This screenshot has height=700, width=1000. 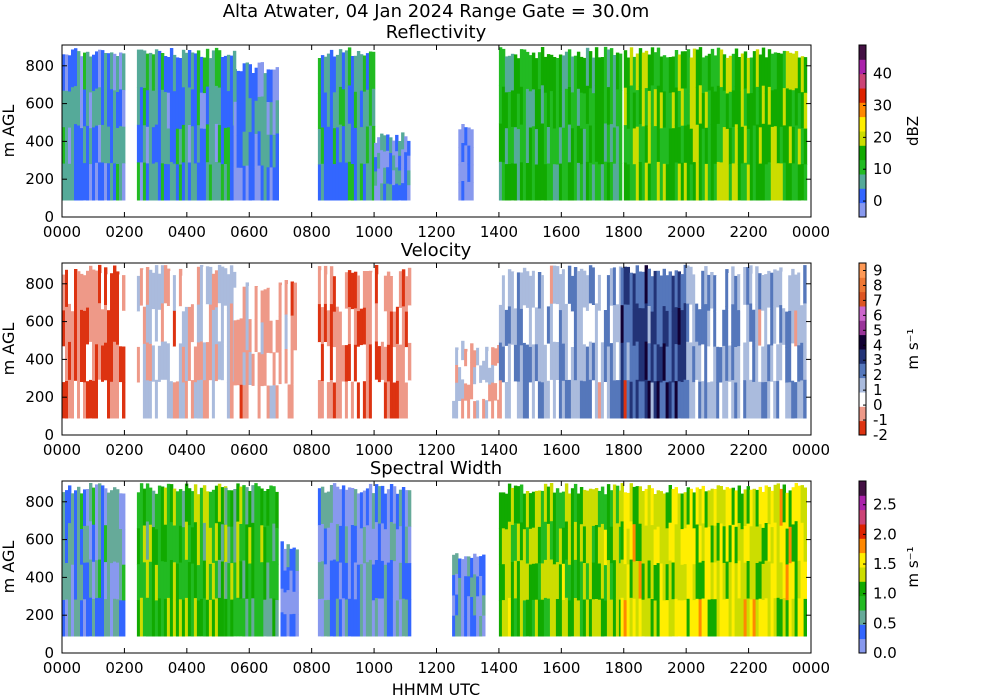 What do you see at coordinates (62, 232) in the screenshot?
I see `x-tick-label: 0000` at bounding box center [62, 232].